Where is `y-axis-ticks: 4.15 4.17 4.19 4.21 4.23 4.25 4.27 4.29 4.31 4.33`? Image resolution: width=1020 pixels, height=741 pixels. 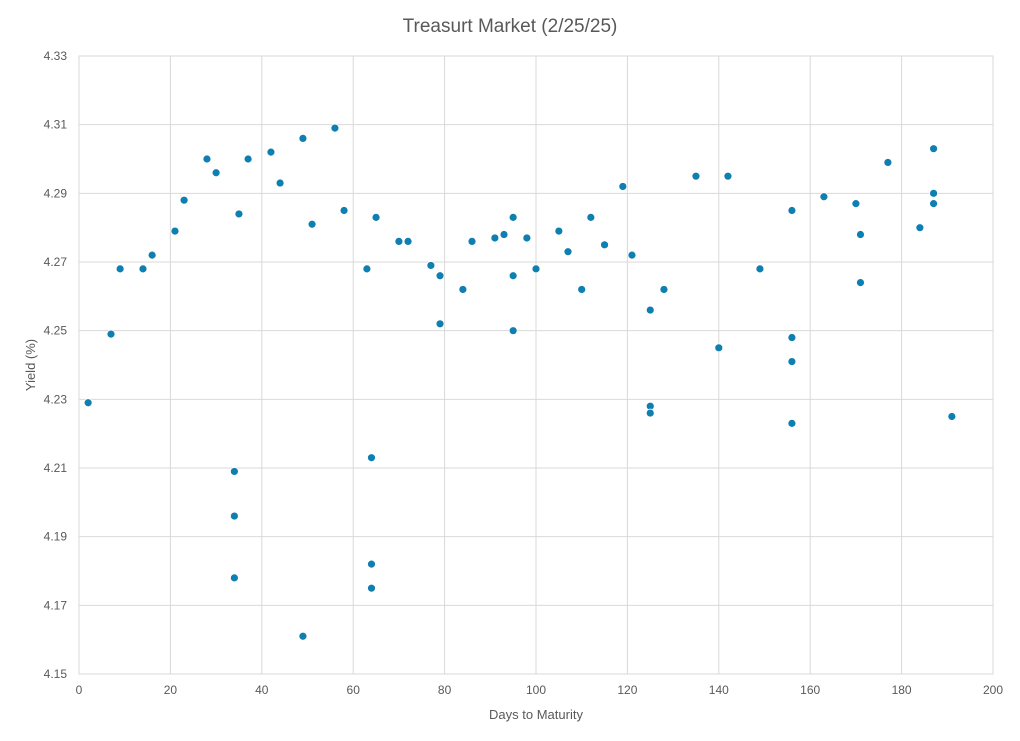
y-axis-ticks: 4.15 4.17 4.19 4.21 4.23 4.25 4.27 4.29 4.31 4.33 is located at coordinates (56, 365).